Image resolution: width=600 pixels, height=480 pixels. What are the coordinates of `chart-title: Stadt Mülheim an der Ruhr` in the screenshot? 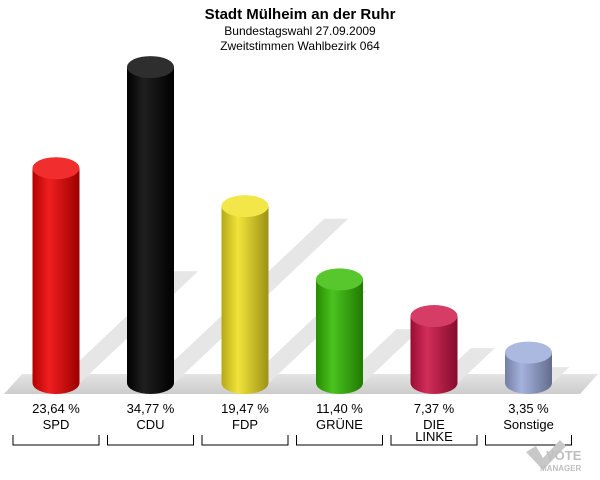 It's located at (300, 14).